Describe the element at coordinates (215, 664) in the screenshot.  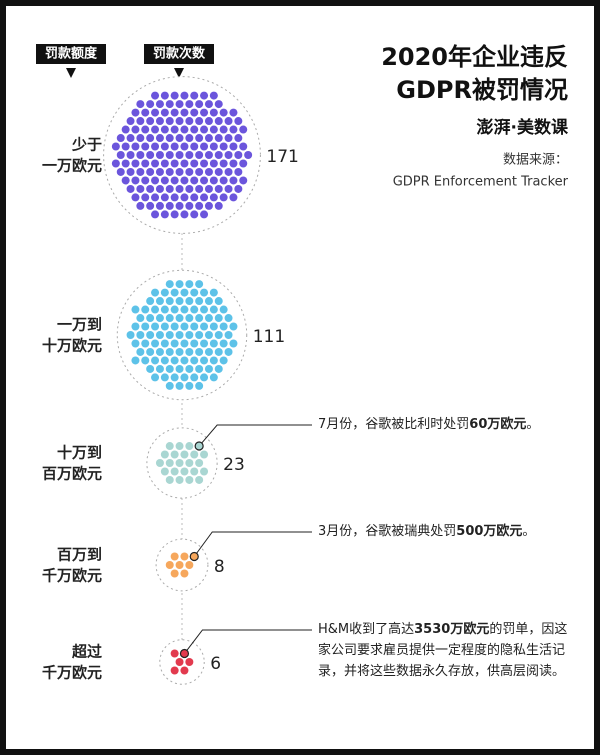
I see `value-label: 6` at that location.